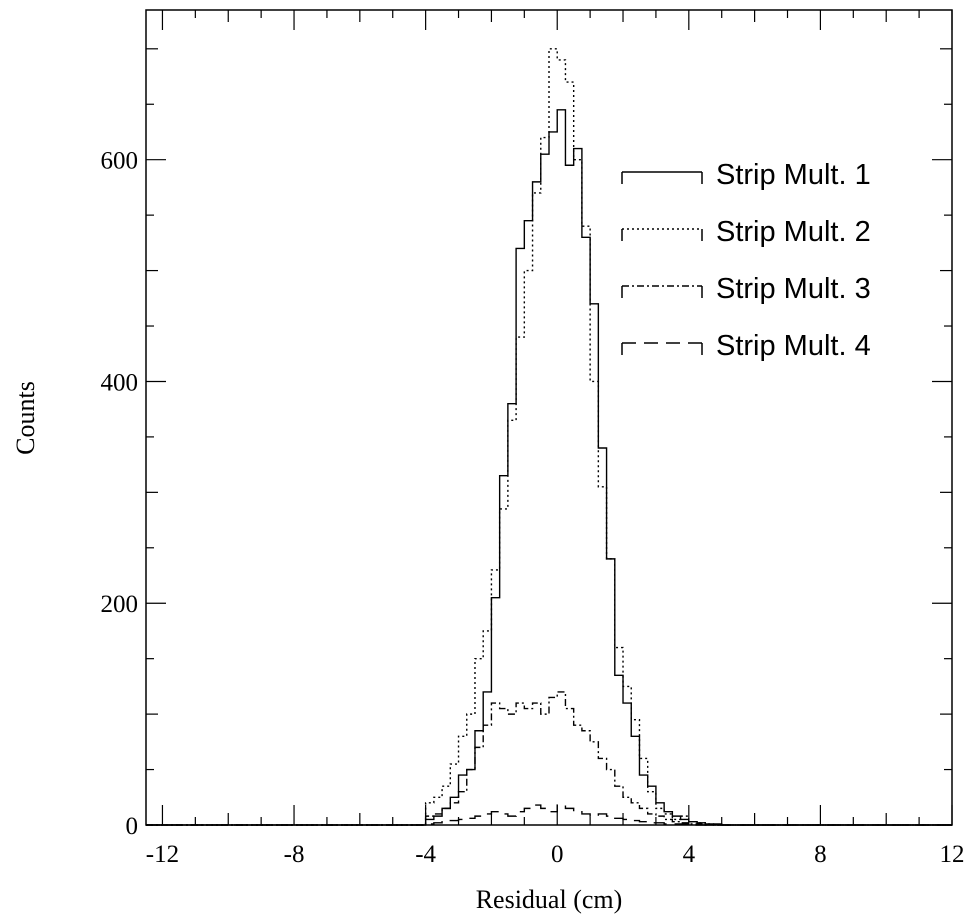  Describe the element at coordinates (25, 418) in the screenshot. I see `y-axis-title: Counts` at that location.